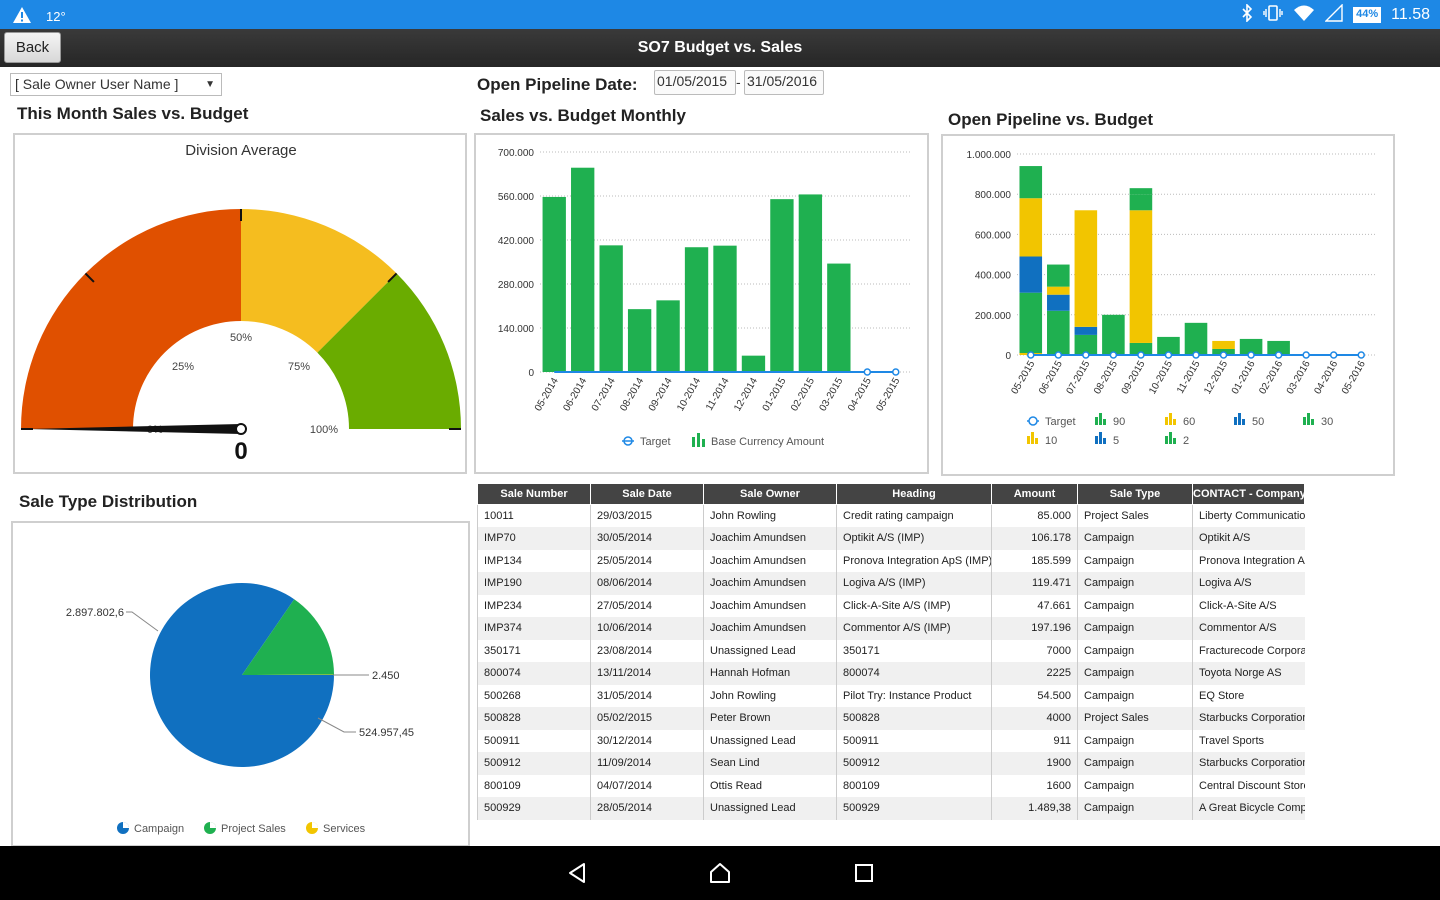  Describe the element at coordinates (689, 395) in the screenshot. I see `x-tick-label: 10-2014` at that location.